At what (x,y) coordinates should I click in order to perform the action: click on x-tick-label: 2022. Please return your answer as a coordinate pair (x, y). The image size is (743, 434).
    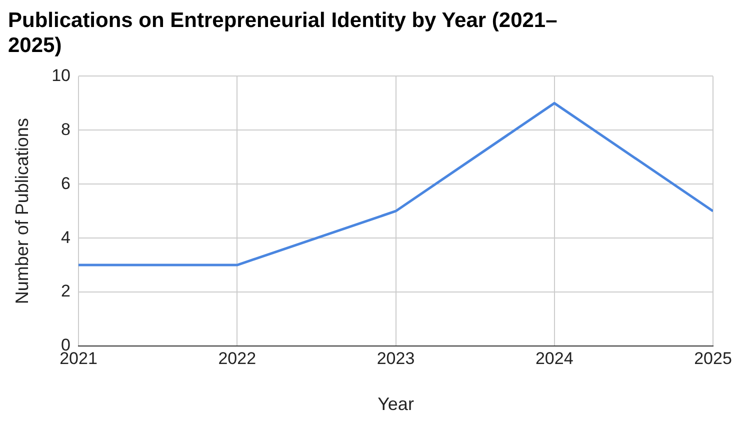
    Looking at the image, I should click on (237, 358).